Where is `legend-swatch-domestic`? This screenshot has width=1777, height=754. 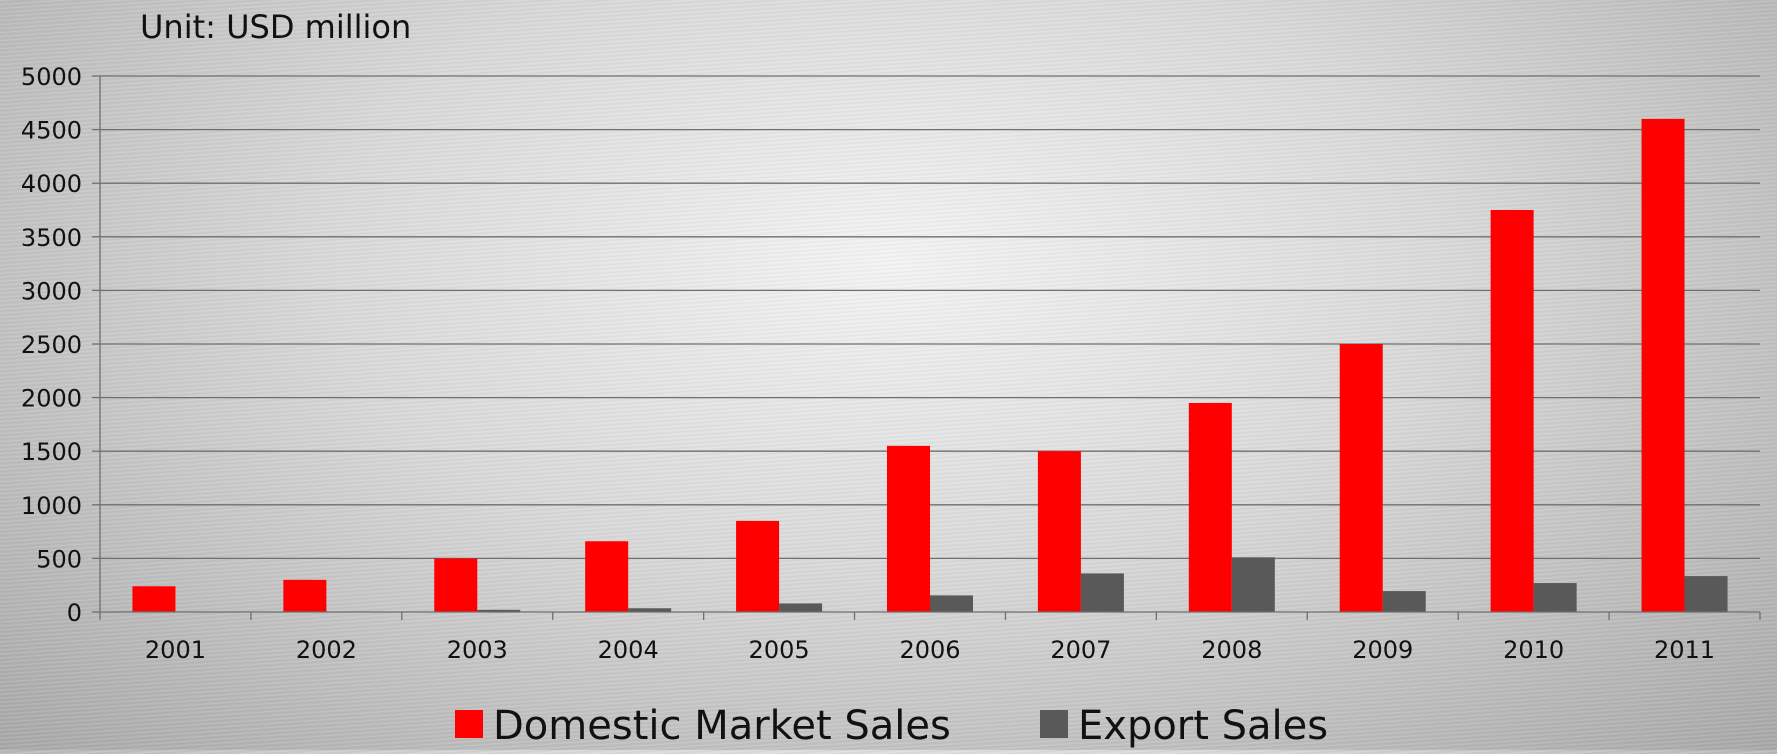 legend-swatch-domestic is located at coordinates (469, 724).